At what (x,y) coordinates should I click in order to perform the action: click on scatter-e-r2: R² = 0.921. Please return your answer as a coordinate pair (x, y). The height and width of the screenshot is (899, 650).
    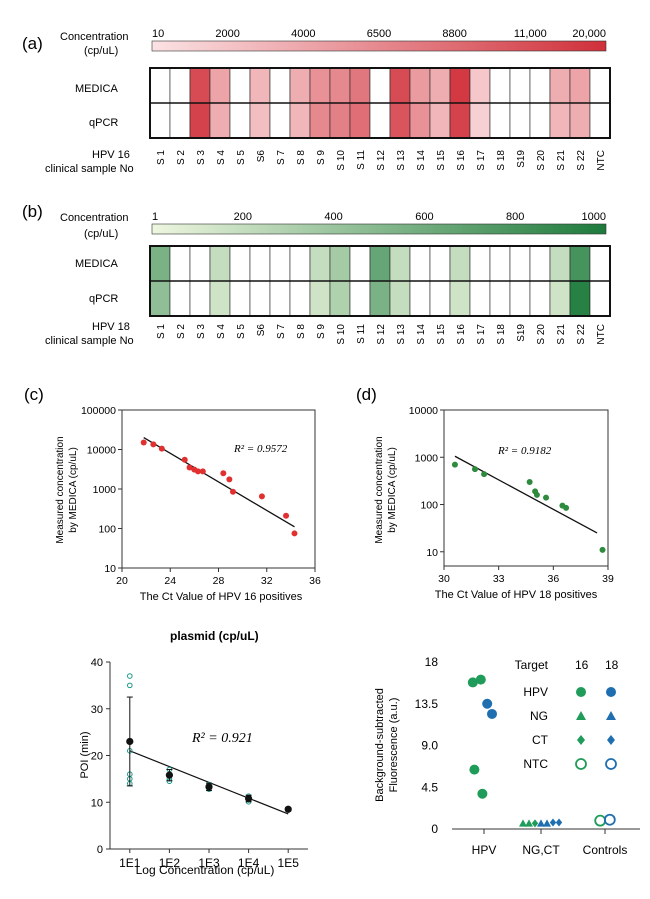
    Looking at the image, I should click on (222, 738).